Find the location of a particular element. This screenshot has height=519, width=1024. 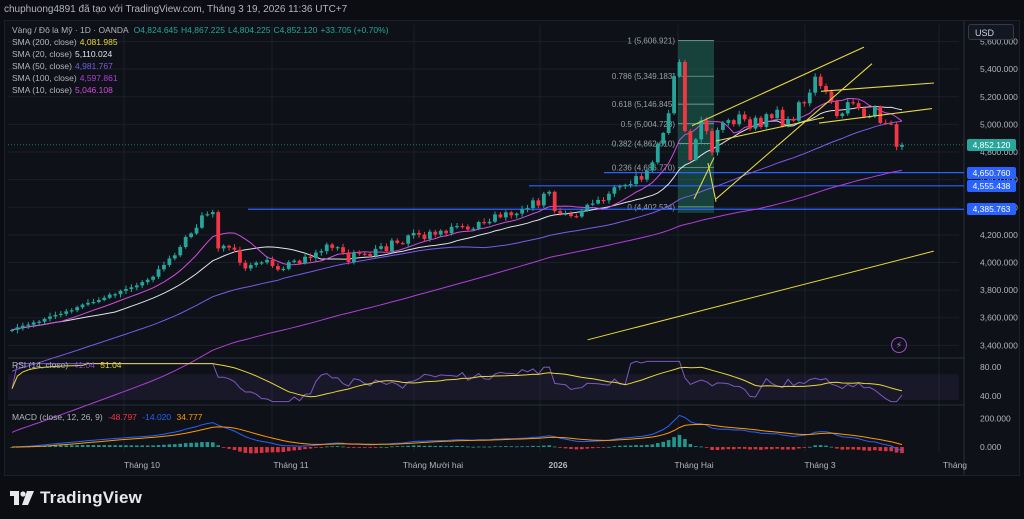

legend-rsi: RSI (14, close) 41.04 51.04 is located at coordinates (67, 365).